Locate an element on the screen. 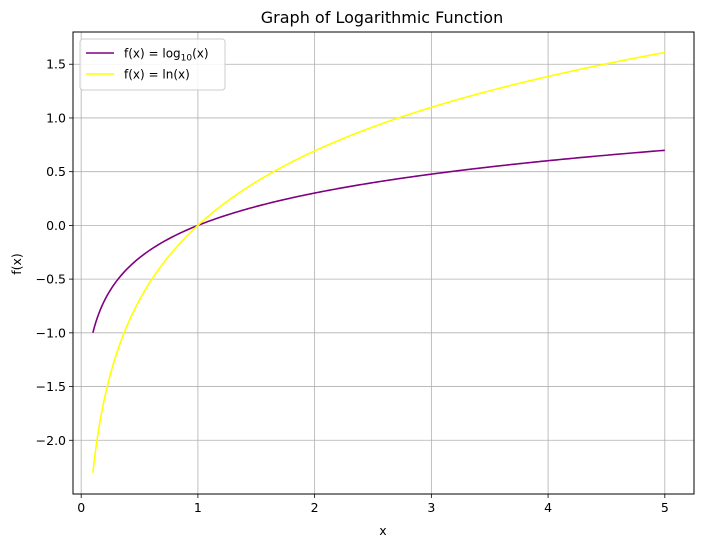 This screenshot has width=702, height=547. x-tick-label: 2 is located at coordinates (315, 507).